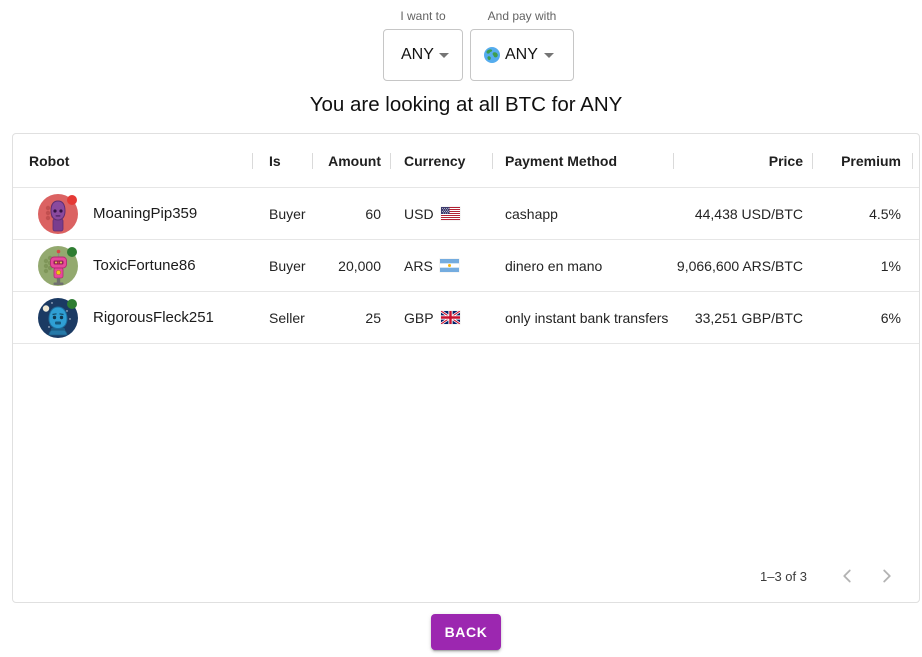 The image size is (922, 657). What do you see at coordinates (531, 213) in the screenshot?
I see `payment-method-cell: cashapp` at bounding box center [531, 213].